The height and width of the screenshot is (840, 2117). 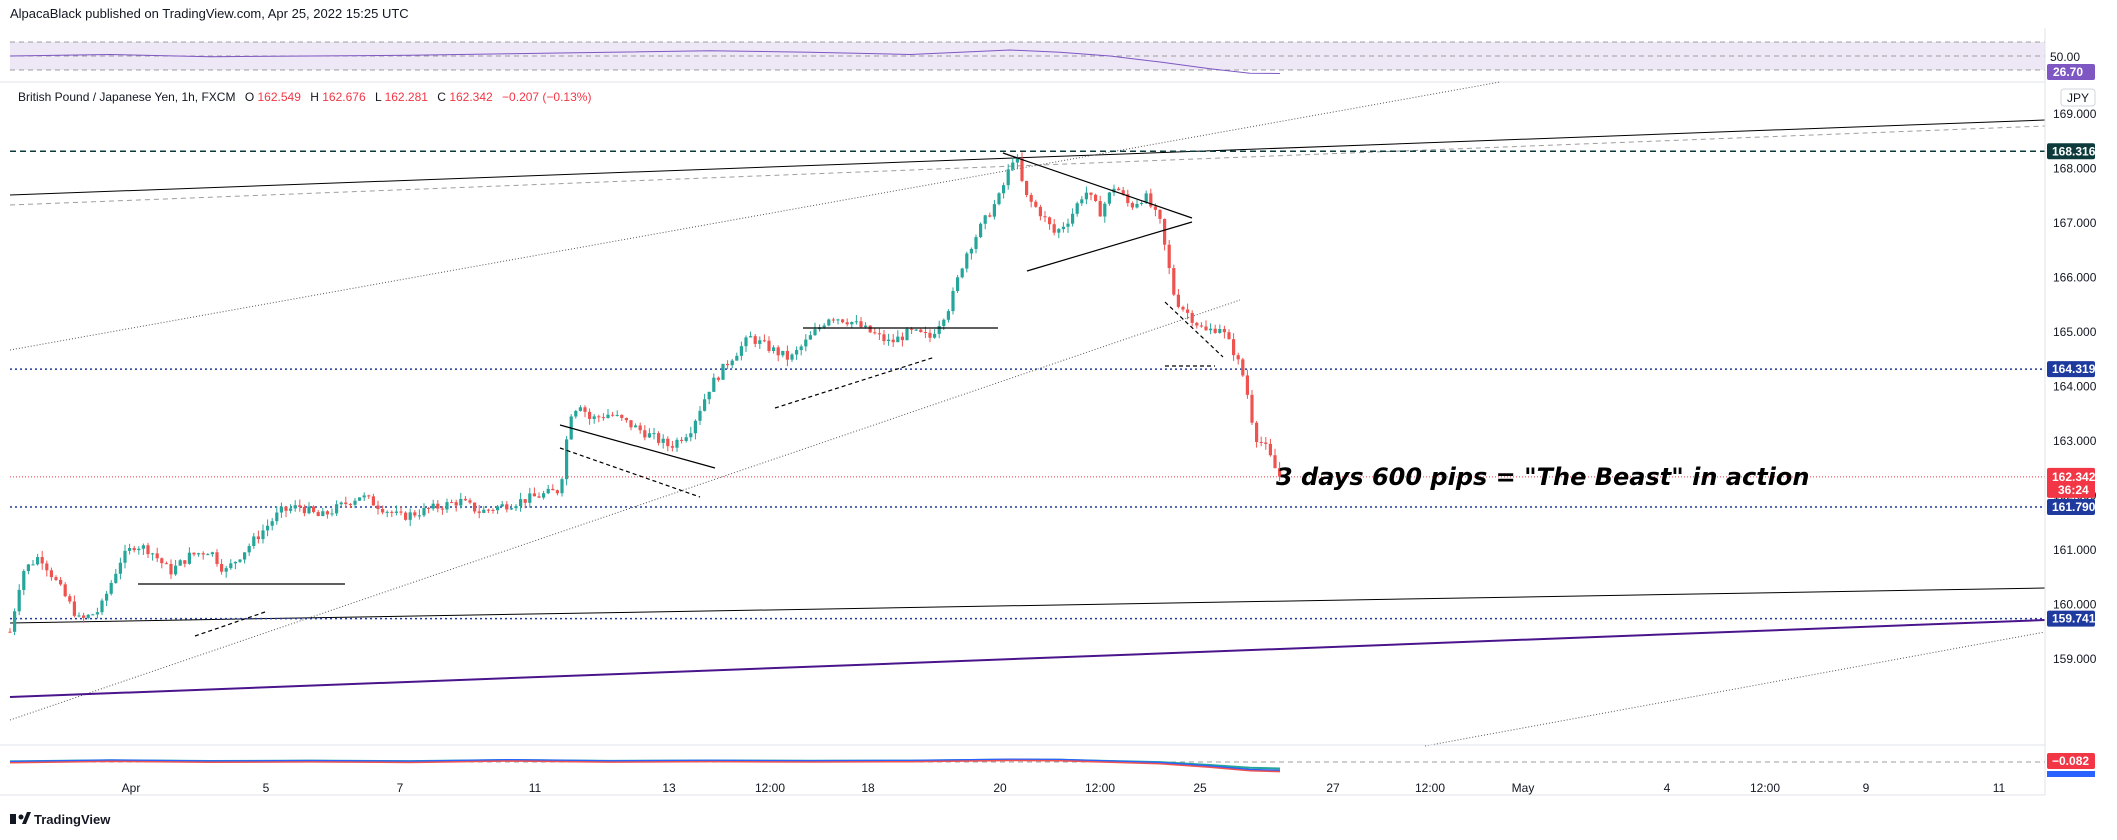 What do you see at coordinates (2078, 97) in the screenshot?
I see `currency-badge` at bounding box center [2078, 97].